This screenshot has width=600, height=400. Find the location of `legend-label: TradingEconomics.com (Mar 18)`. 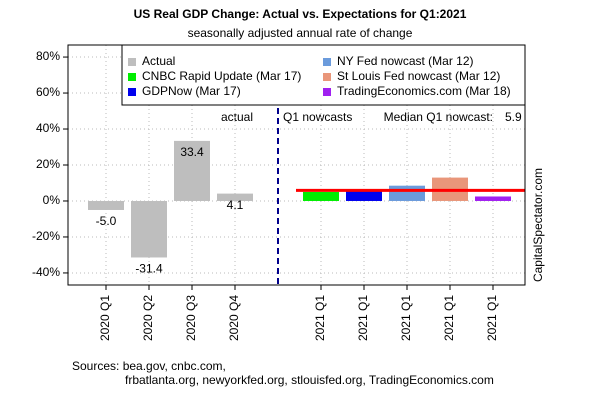

legend-label: TradingEconomics.com (Mar 18) is located at coordinates (424, 91).